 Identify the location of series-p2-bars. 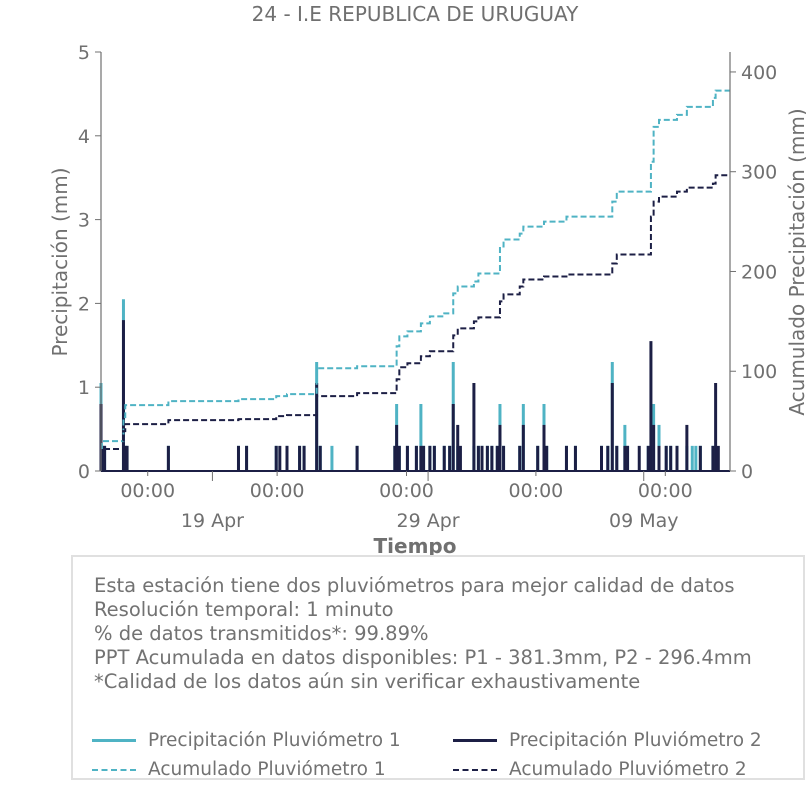
(414, 396).